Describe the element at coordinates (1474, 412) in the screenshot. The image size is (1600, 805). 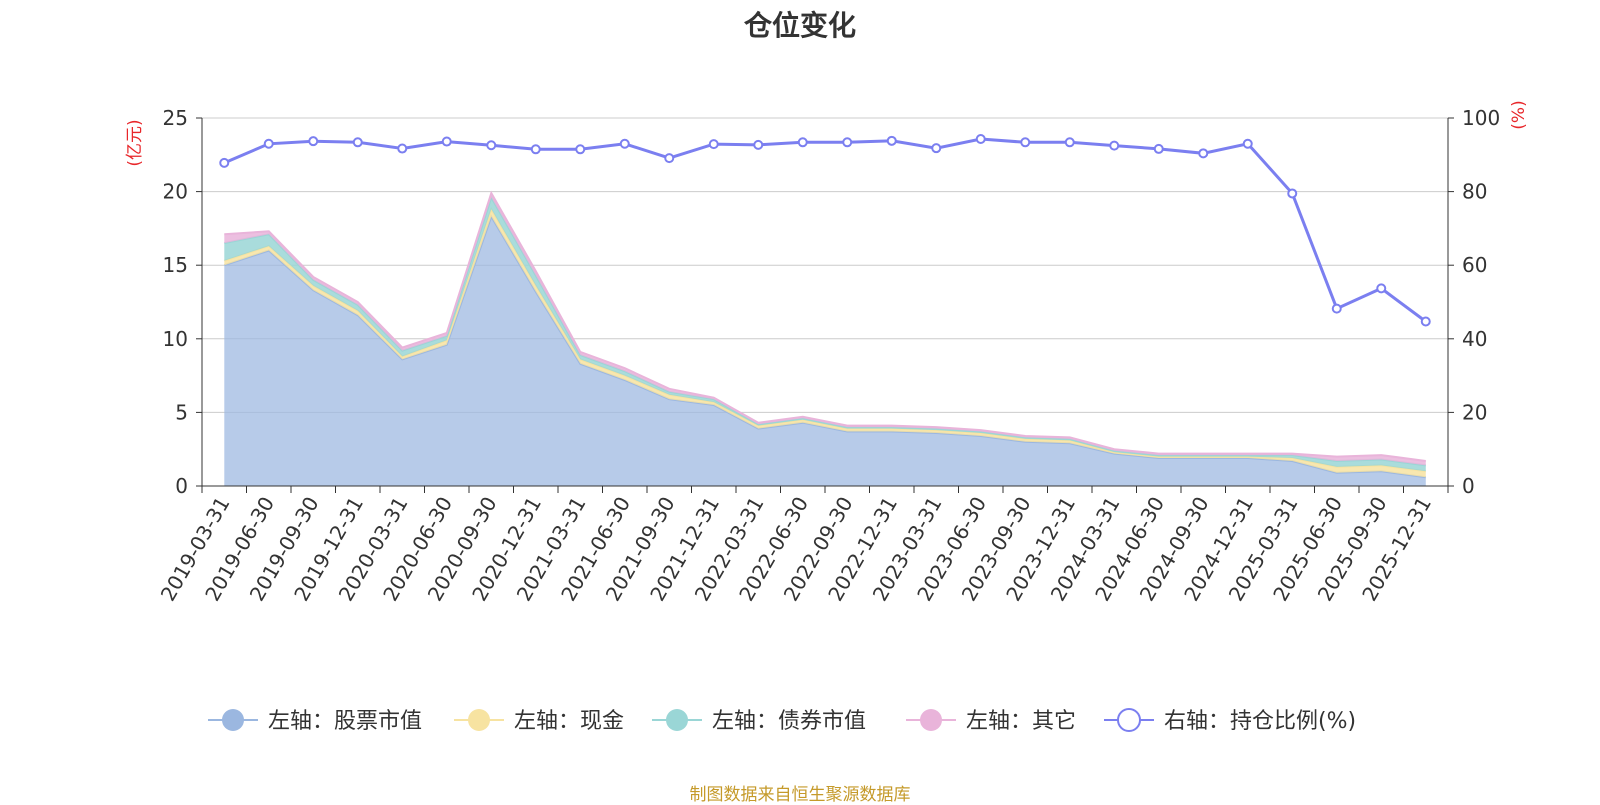
I see `right-tick-label-1: 20` at that location.